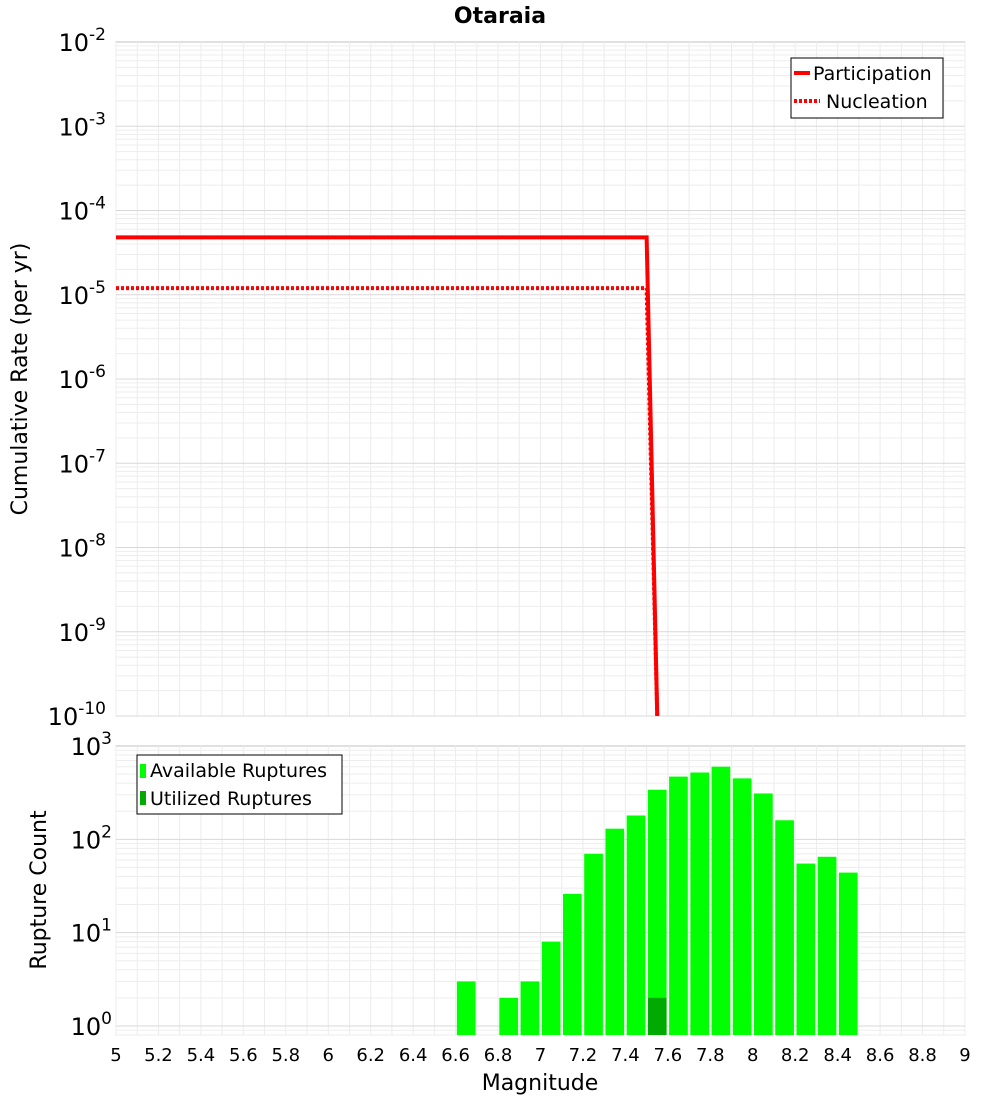 Image resolution: width=1000 pixels, height=1100 pixels. Describe the element at coordinates (115, 1055) in the screenshot. I see `x-tick-label: 5` at that location.